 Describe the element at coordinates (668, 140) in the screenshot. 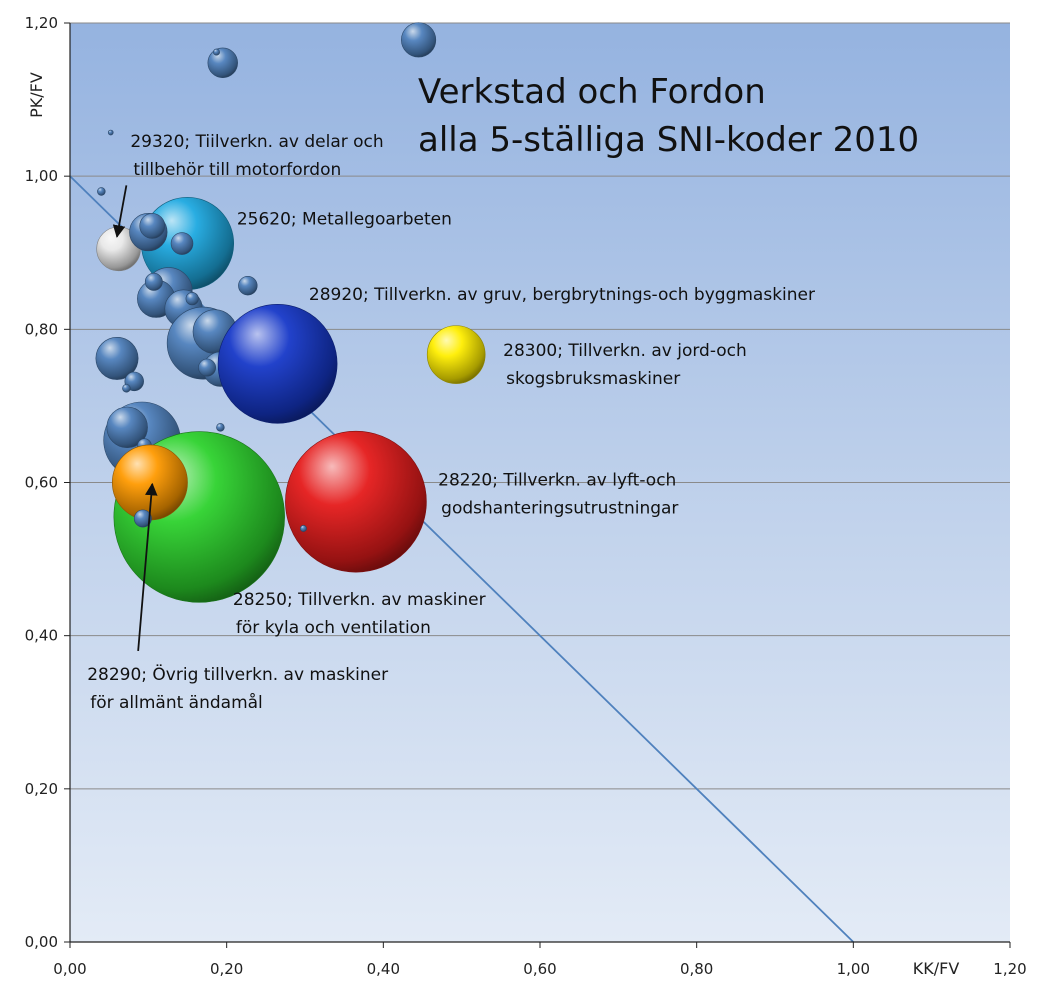

I see `chart-title-line-2: alla 5-ställiga SNI-koder 2010` at that location.